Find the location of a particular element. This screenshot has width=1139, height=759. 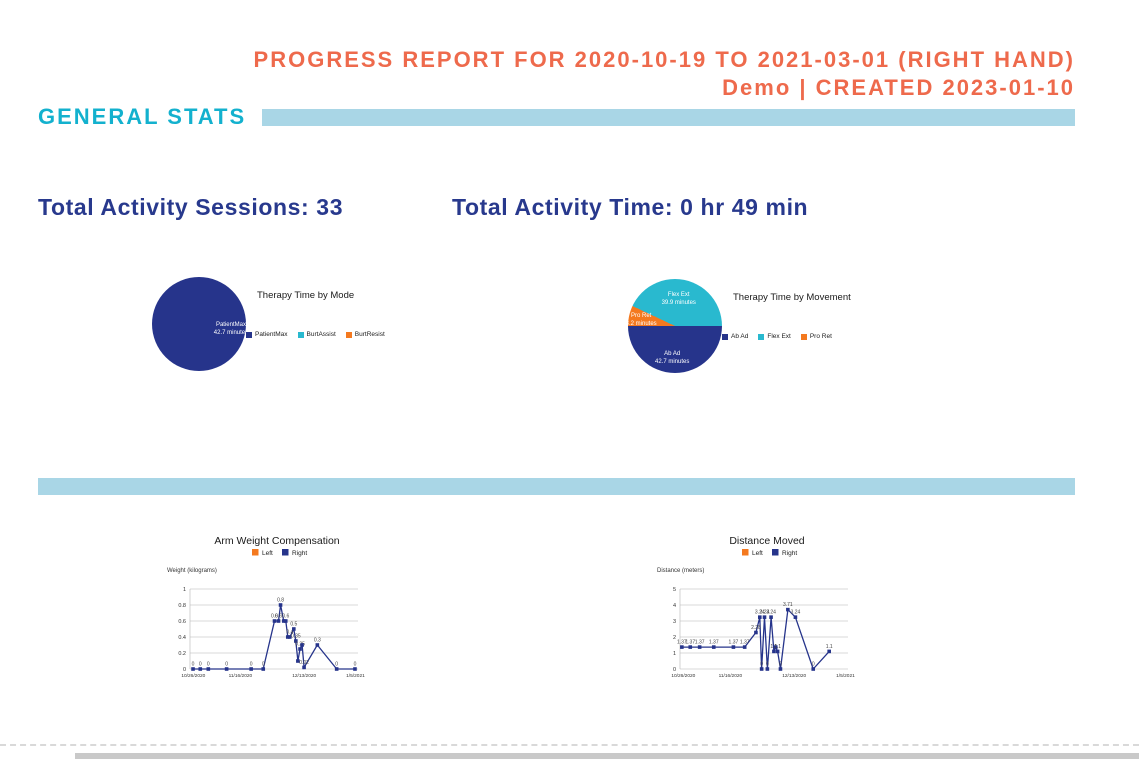

total-activity-time-value: 0 hr 49 min is located at coordinates (744, 207).